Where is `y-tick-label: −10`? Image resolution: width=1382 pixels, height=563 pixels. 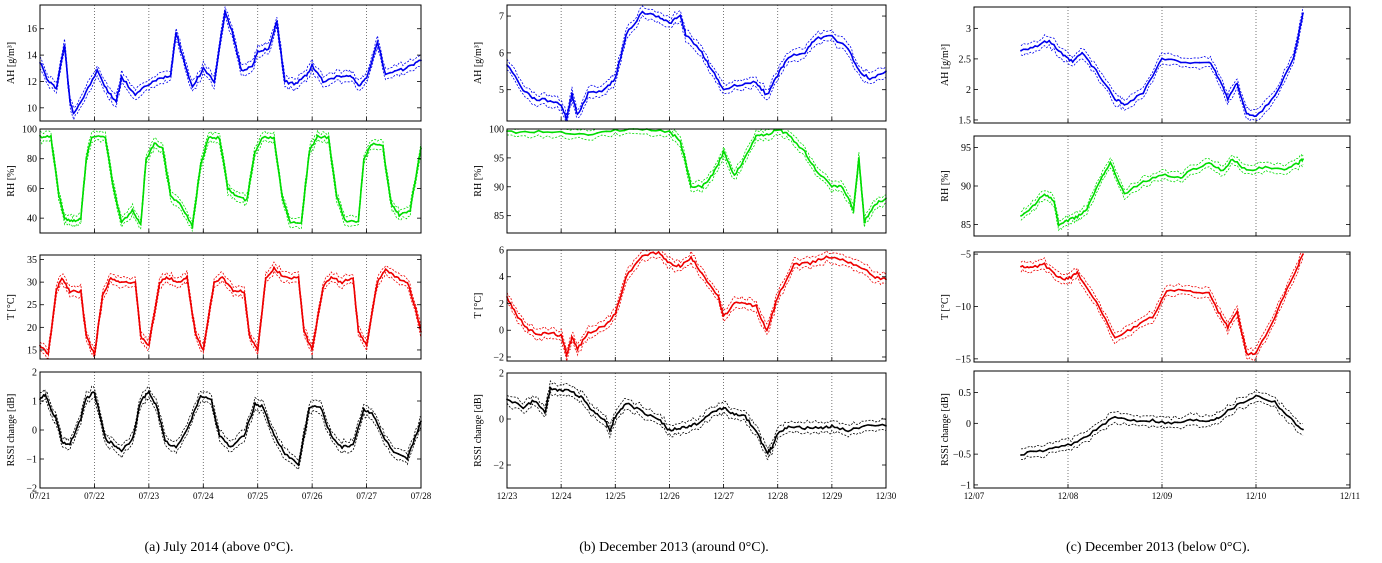 y-tick-label: −10 is located at coordinates (963, 307).